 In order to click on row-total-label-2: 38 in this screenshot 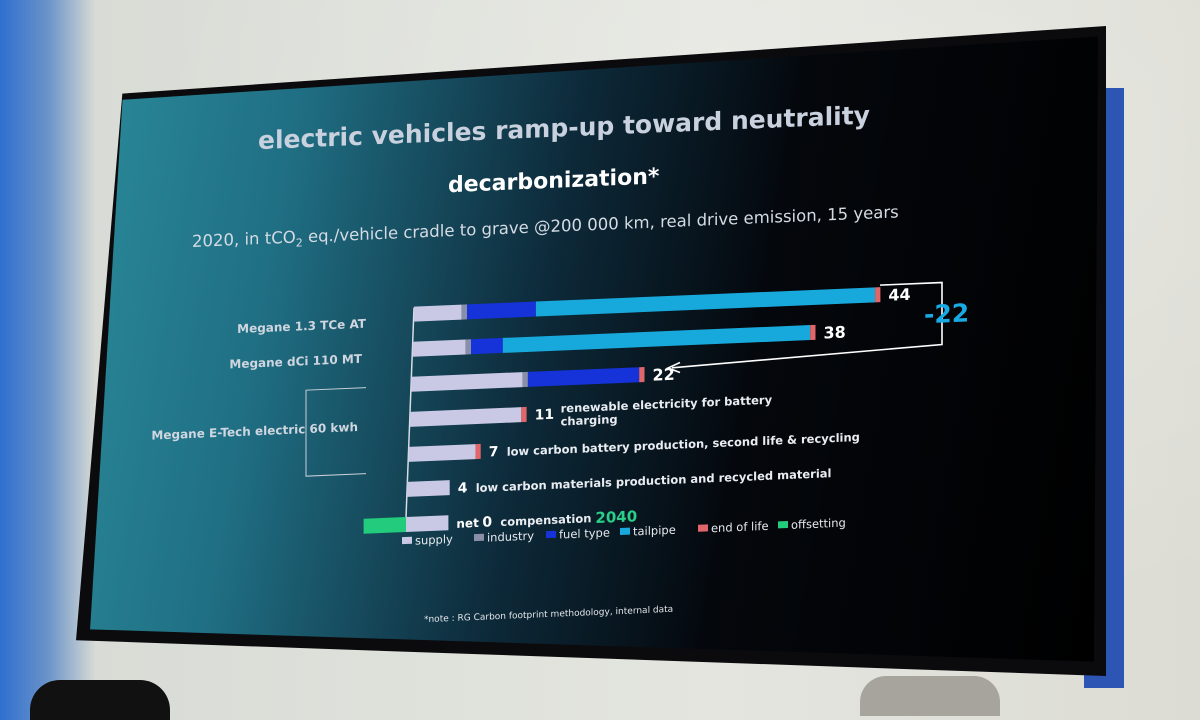, I will do `click(835, 333)`.